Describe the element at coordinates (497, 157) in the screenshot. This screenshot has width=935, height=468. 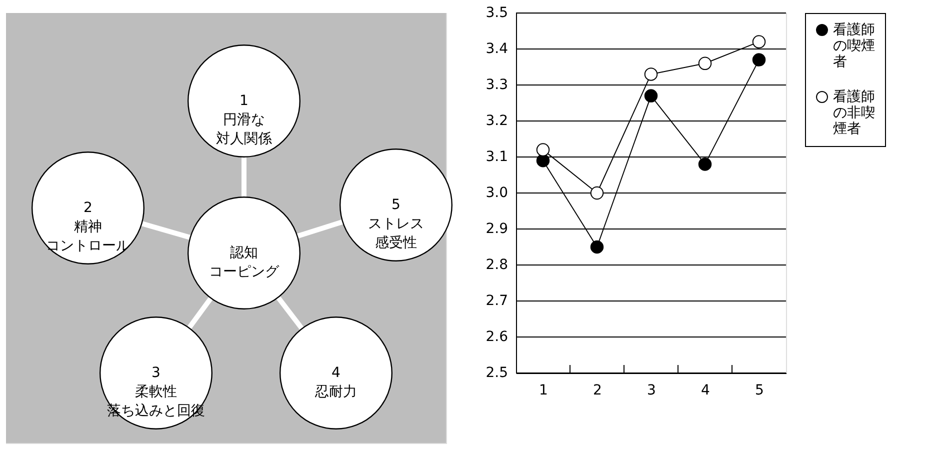
I see `y-tick-label: 3.1` at that location.